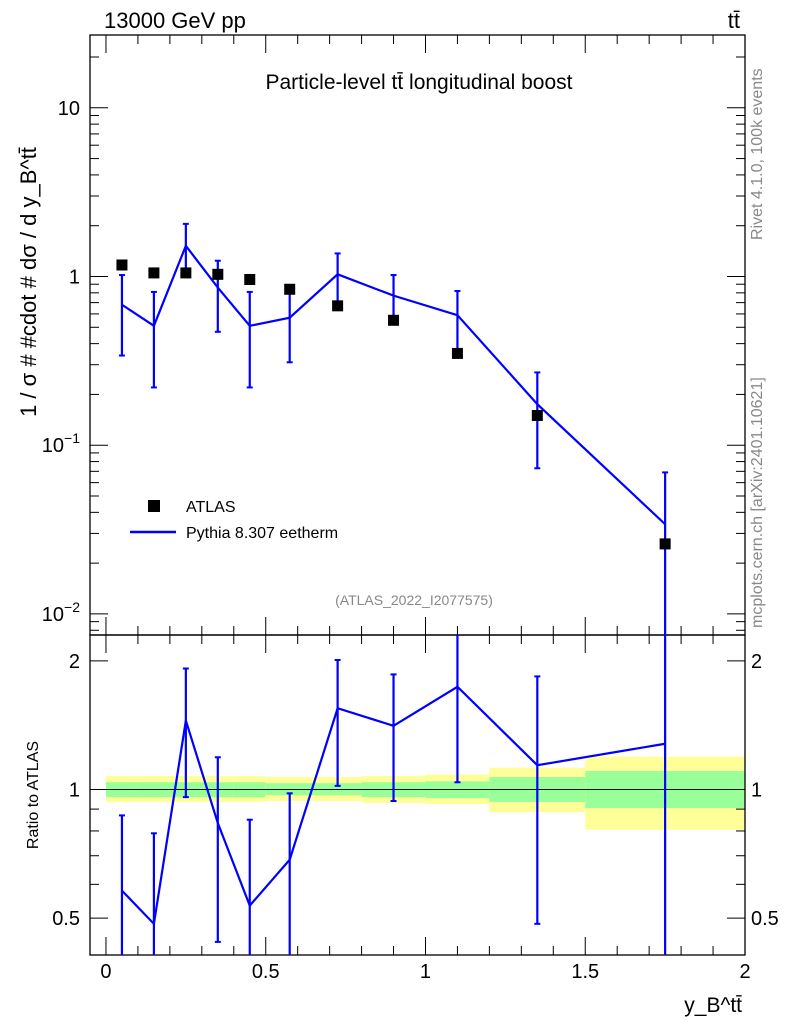  I want to click on ratio-y-tick-label-left: 1, so click(74, 791).